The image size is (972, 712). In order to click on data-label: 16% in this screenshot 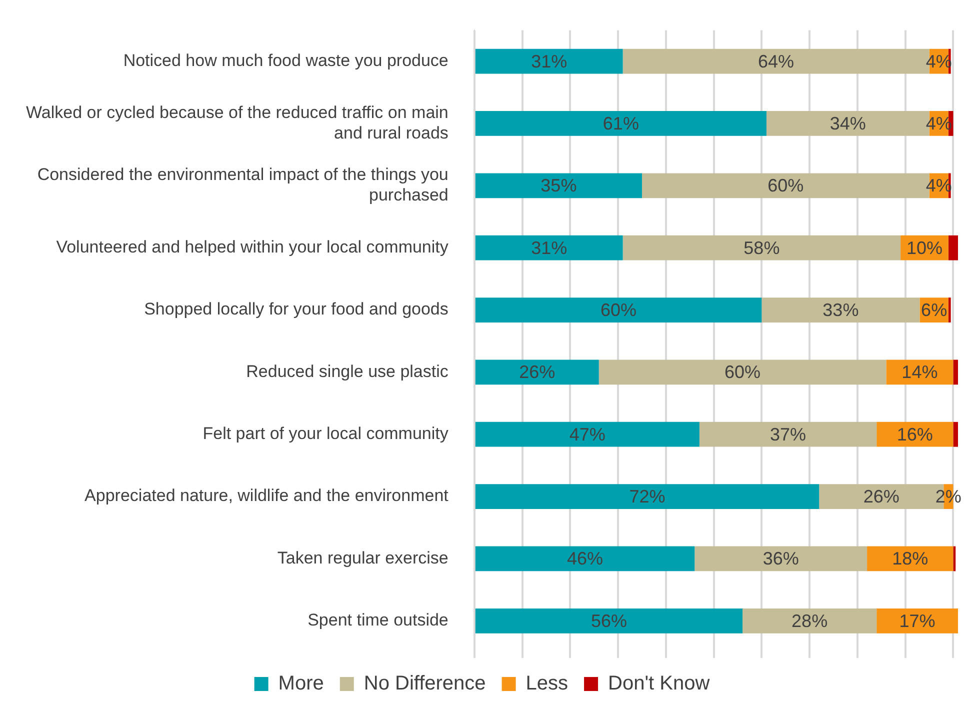, I will do `click(914, 434)`.